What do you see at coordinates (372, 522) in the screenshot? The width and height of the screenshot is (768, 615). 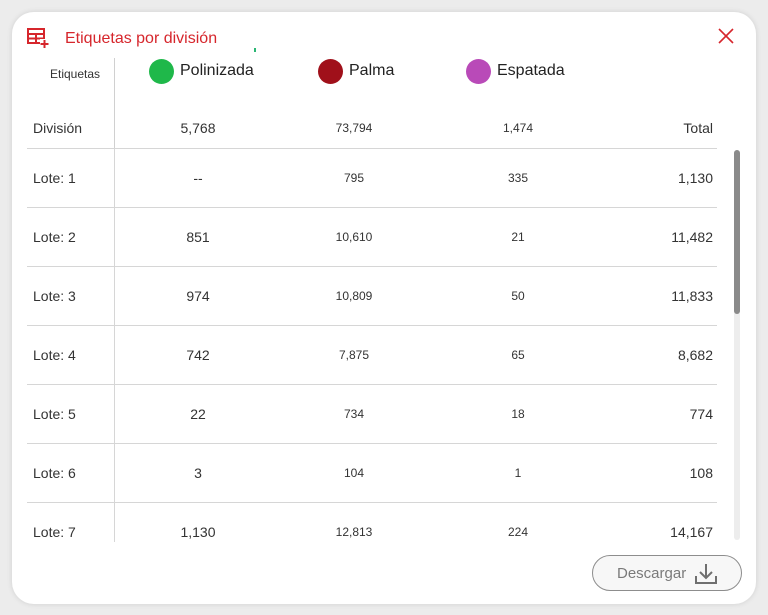 I see `table-row: Lote: 7 1,130 12,813 224 14,167` at bounding box center [372, 522].